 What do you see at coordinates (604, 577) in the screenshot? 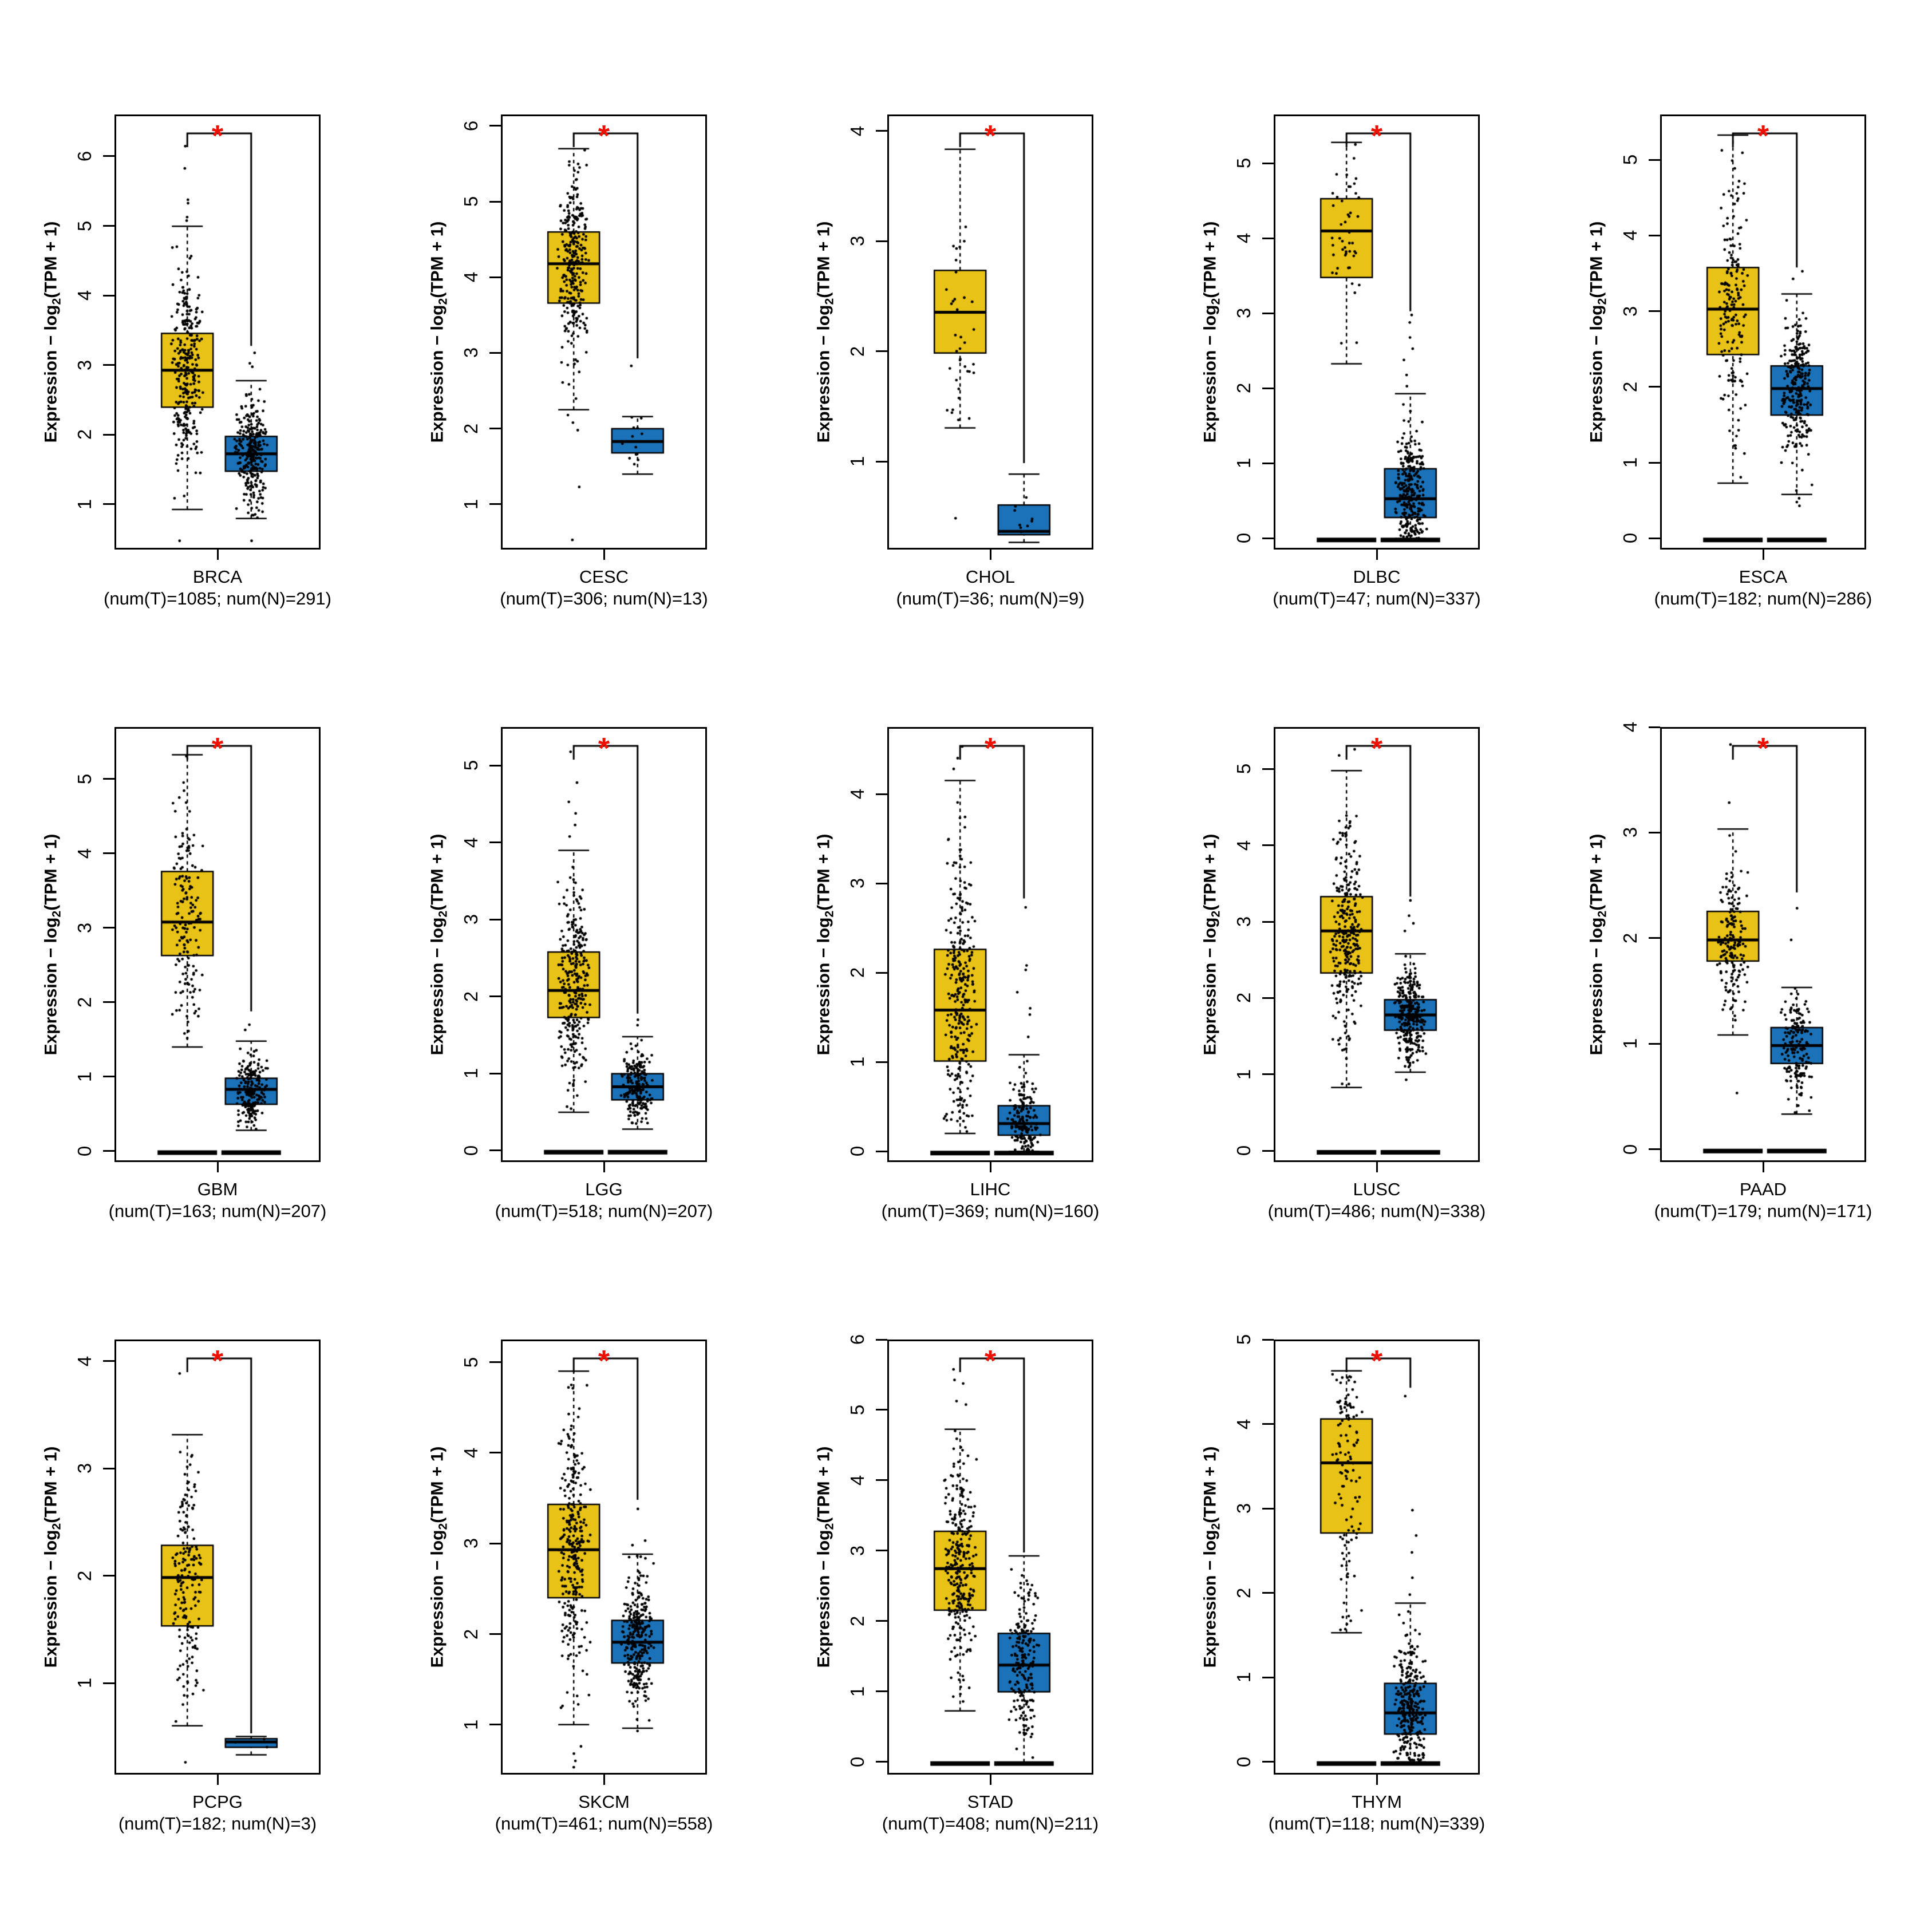
I see `panel-caption-cancer: CESC` at bounding box center [604, 577].